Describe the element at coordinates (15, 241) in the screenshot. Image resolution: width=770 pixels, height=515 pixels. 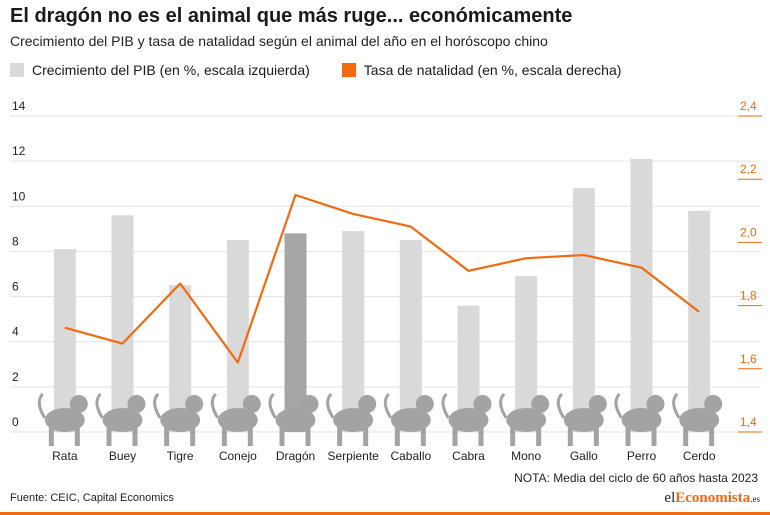
I see `y-left-tick-label: 8` at that location.